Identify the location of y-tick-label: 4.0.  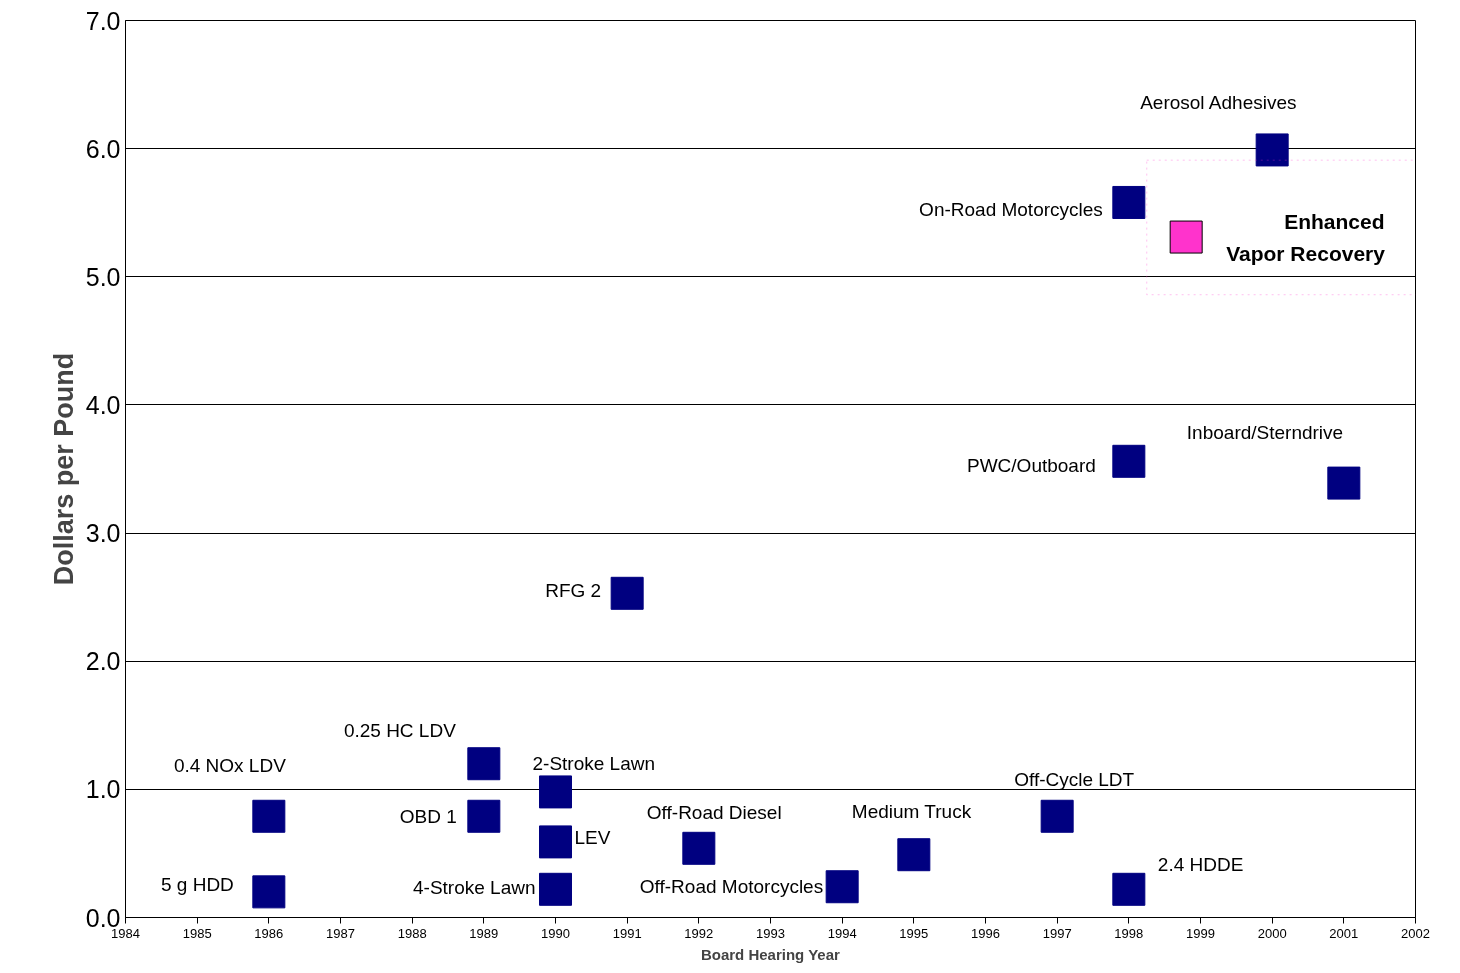
(103, 404).